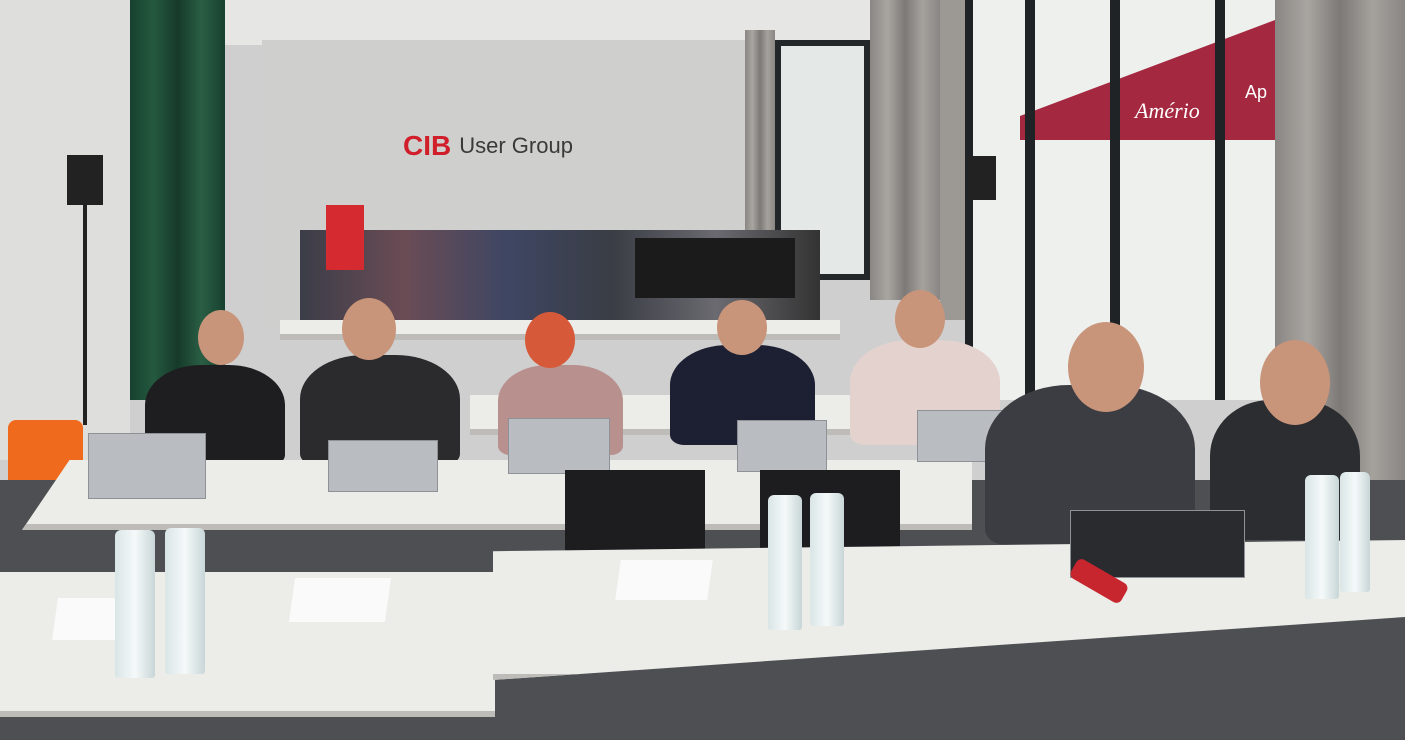  Describe the element at coordinates (952, 160) in the screenshot. I see `wall-pillar` at that location.